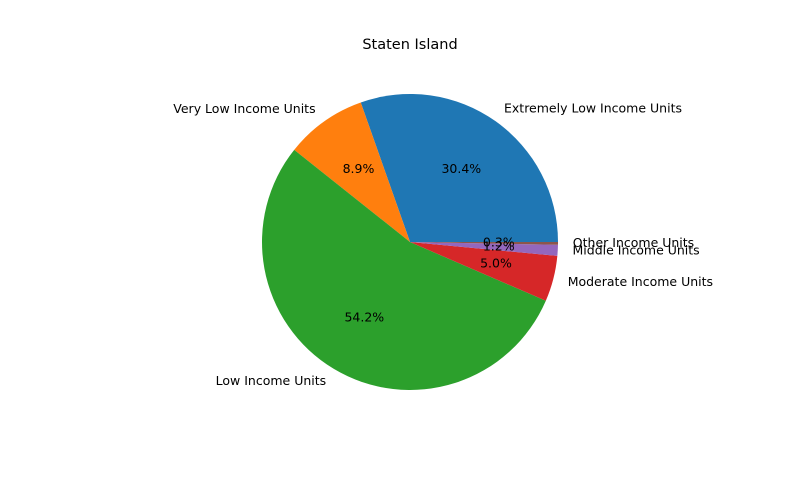 This screenshot has width=800, height=480. I want to click on percent-label: 1.2%, so click(499, 246).